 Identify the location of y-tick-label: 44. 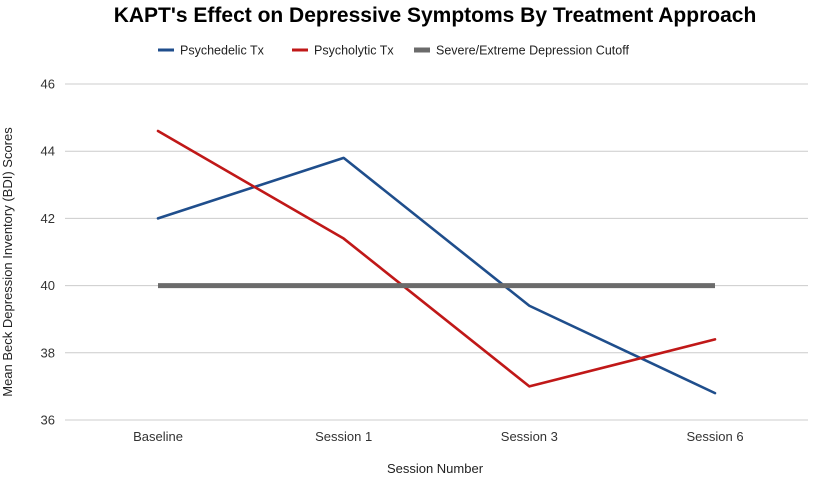
(48, 151).